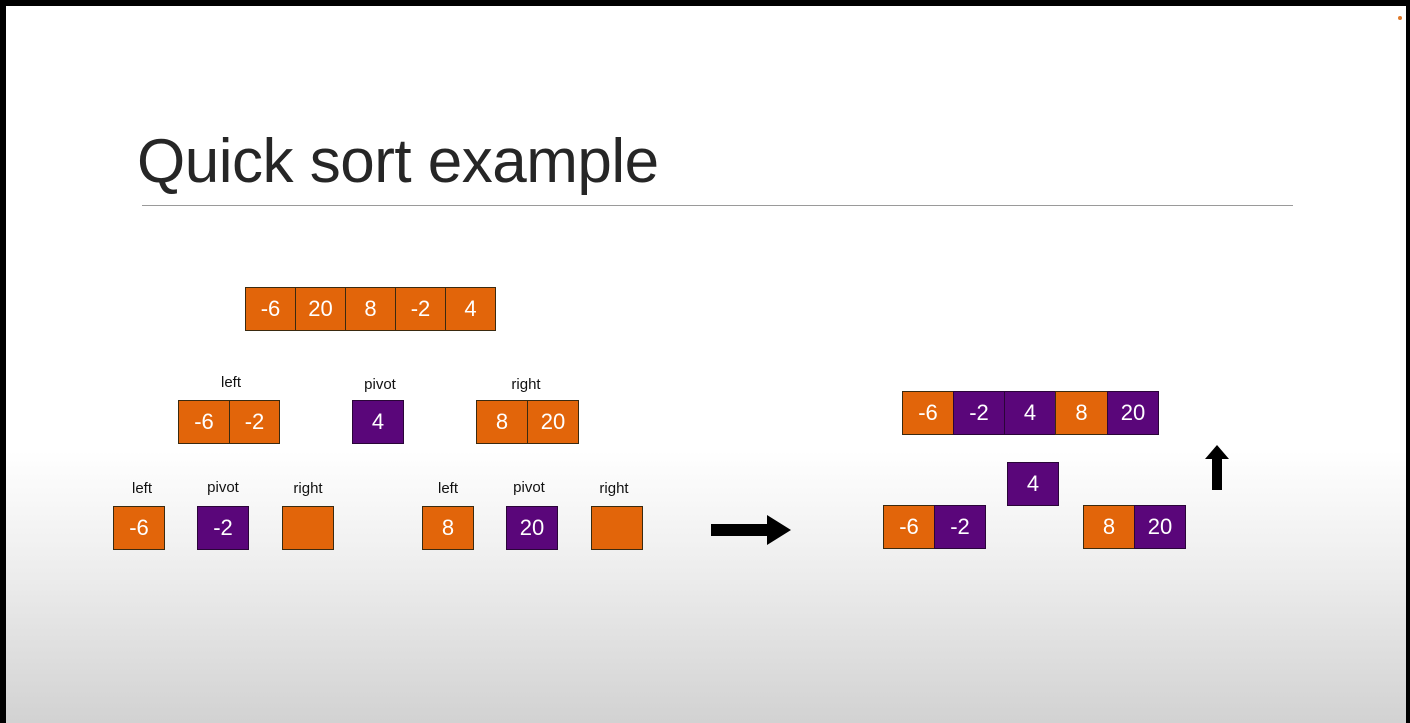  Describe the element at coordinates (960, 527) in the screenshot. I see `merge-left-cell-1: -2` at that location.